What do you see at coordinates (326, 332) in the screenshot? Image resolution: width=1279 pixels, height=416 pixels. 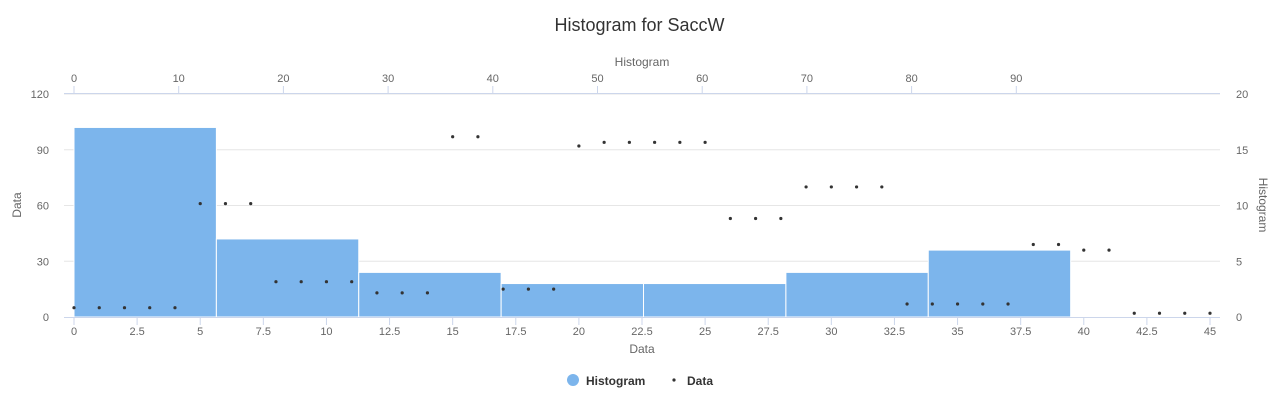 I see `bottom-tick-label: 10` at bounding box center [326, 332].